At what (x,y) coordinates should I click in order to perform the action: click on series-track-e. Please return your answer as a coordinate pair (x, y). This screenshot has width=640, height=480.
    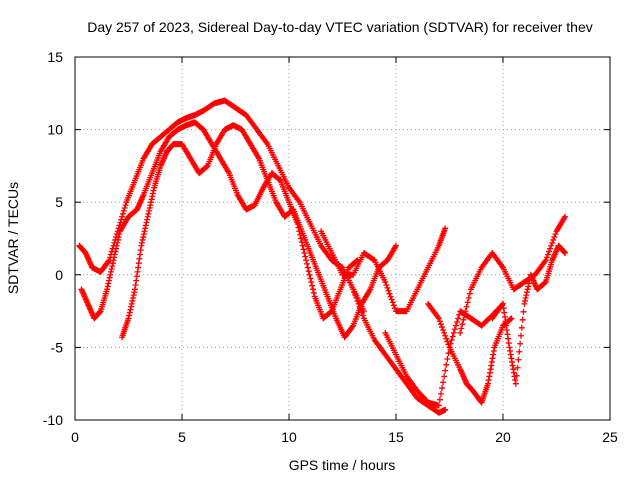
    Looking at the image, I should click on (399, 351).